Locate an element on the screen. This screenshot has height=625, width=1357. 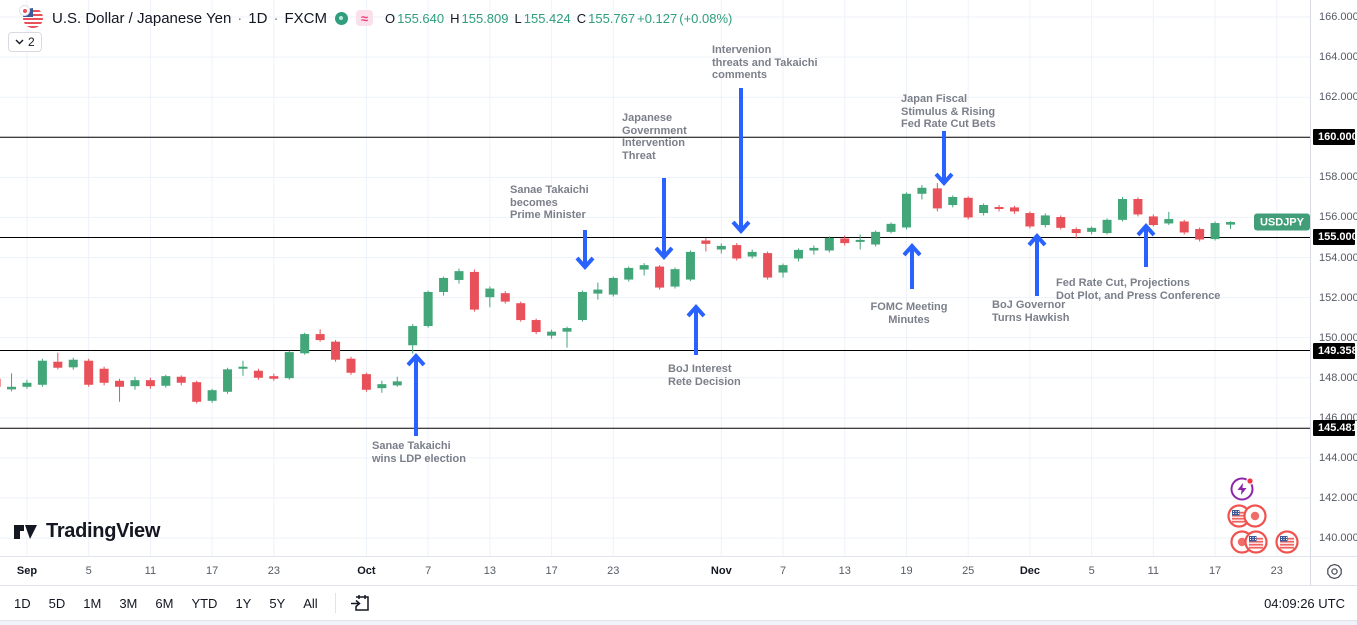
range-button-1d: 1D is located at coordinates (22, 603).